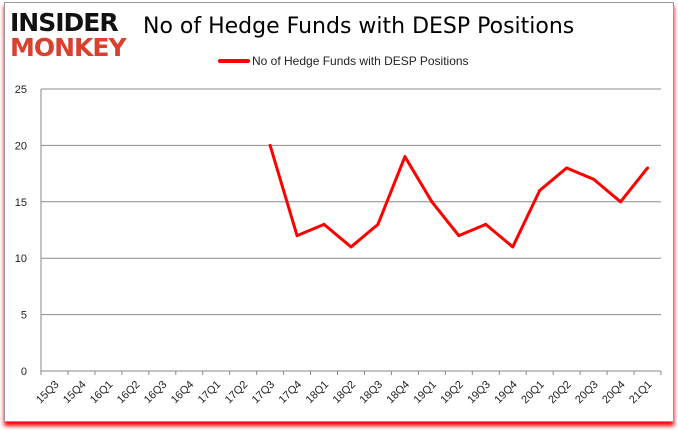  What do you see at coordinates (425, 393) in the screenshot?
I see `x-tick-label: 19Q1` at bounding box center [425, 393].